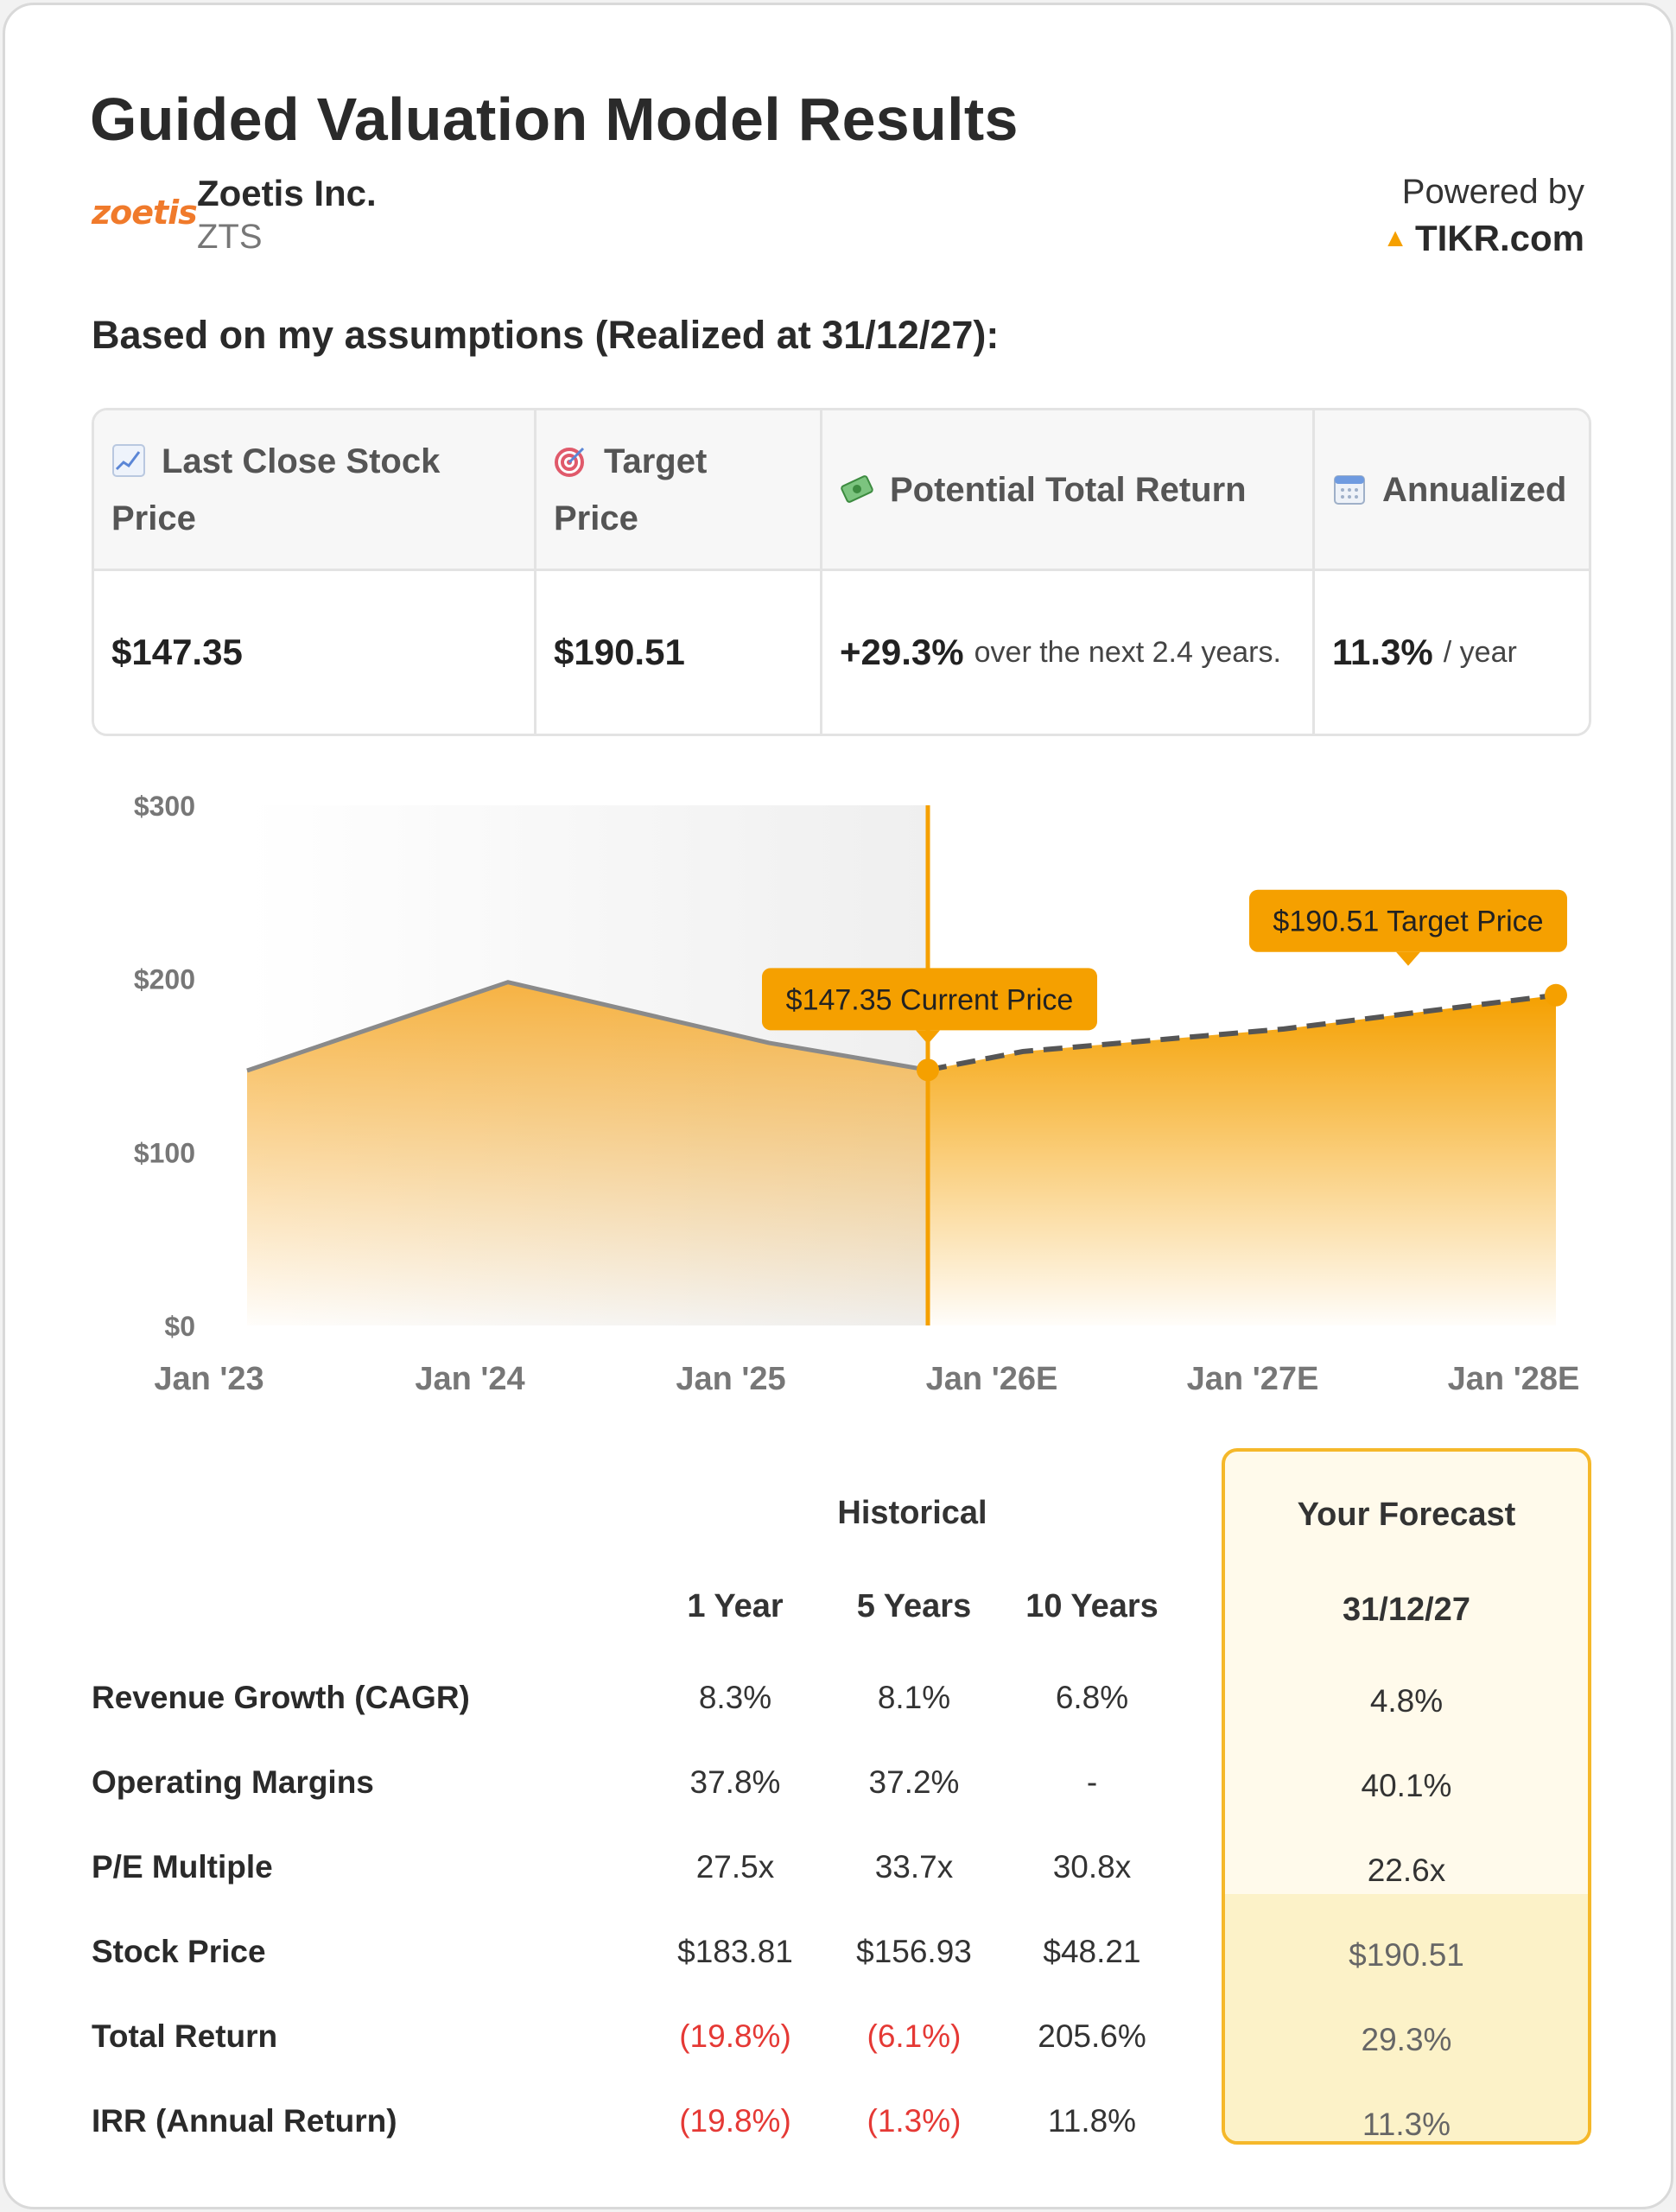 This screenshot has height=2212, width=1676. What do you see at coordinates (735, 1867) in the screenshot?
I see `table-cell: 27.5x` at bounding box center [735, 1867].